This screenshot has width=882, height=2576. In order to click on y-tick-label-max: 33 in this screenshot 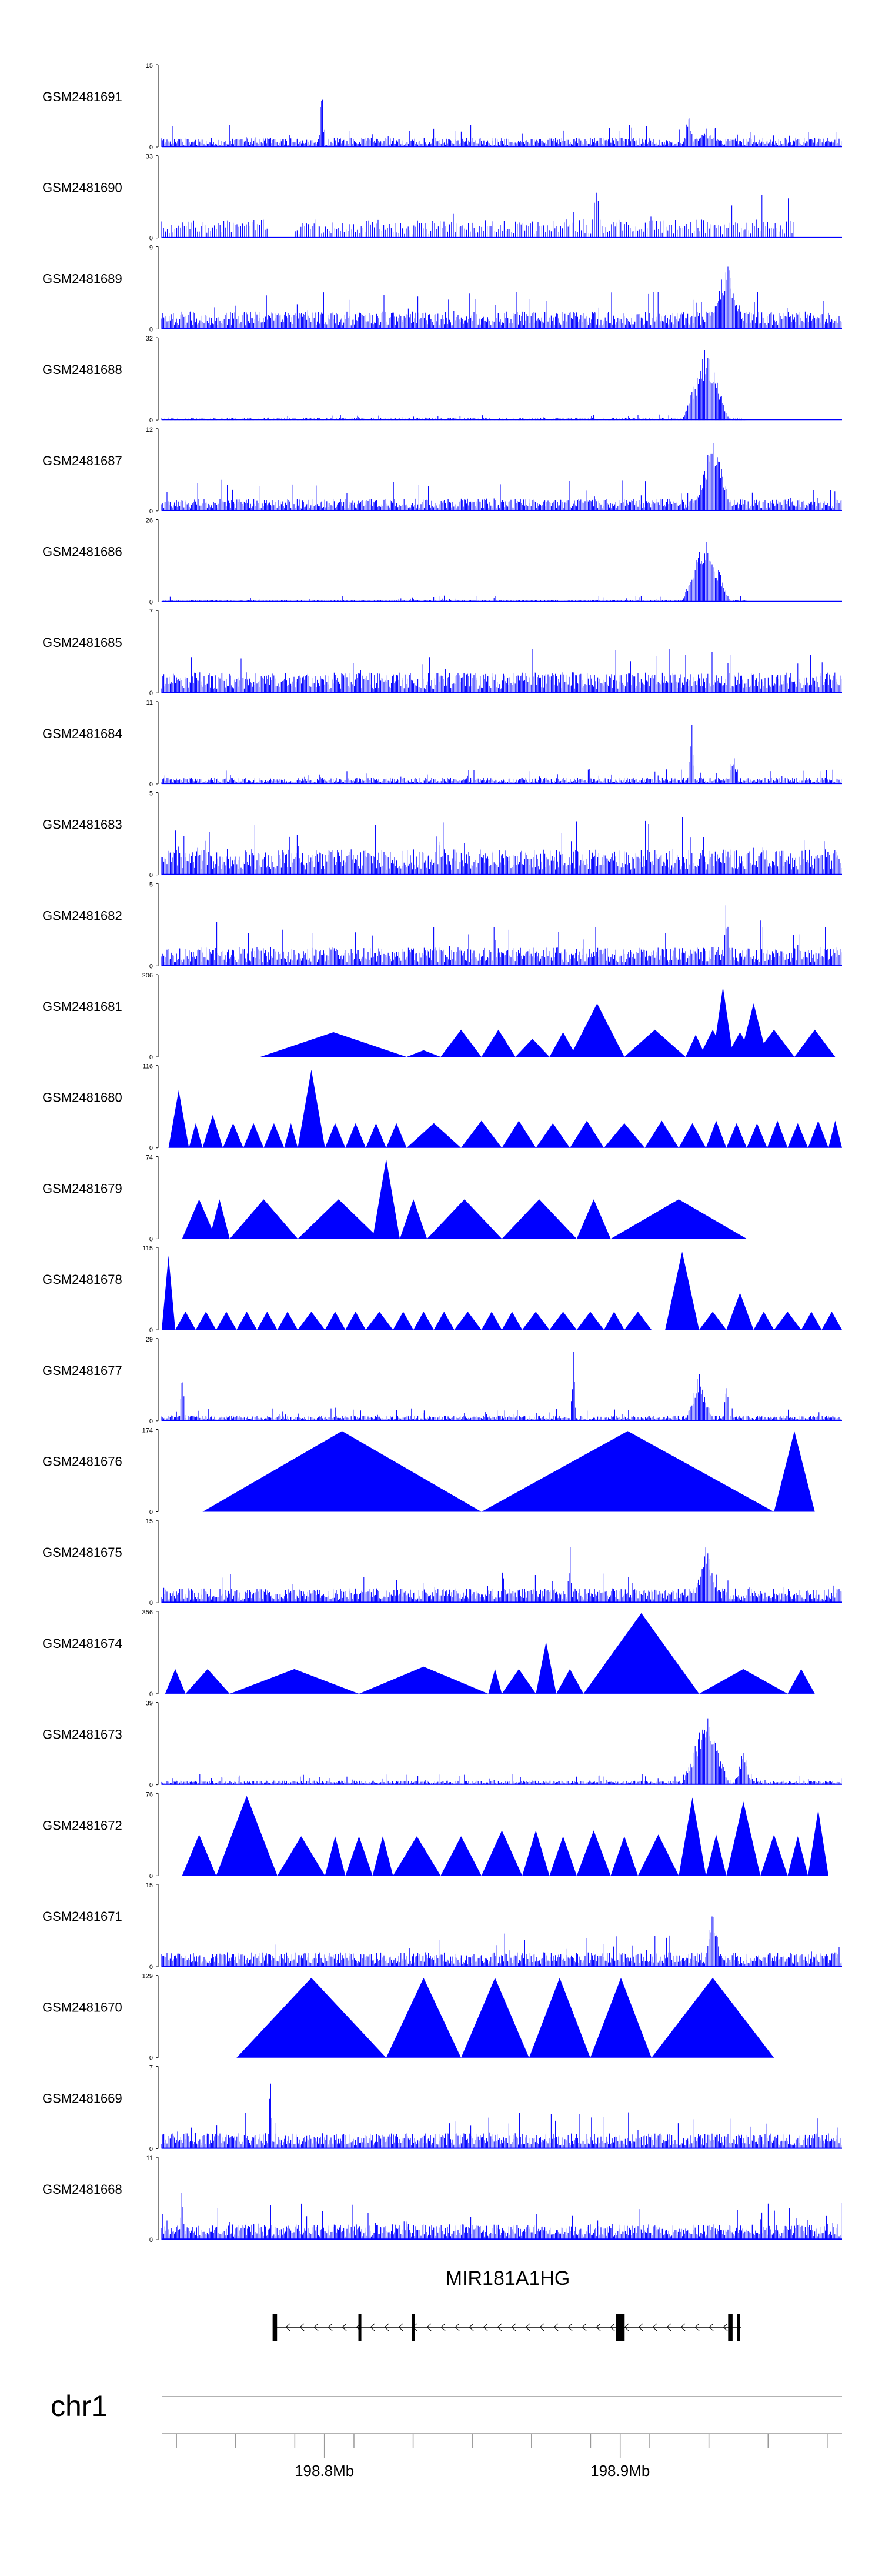, I will do `click(149, 157)`.